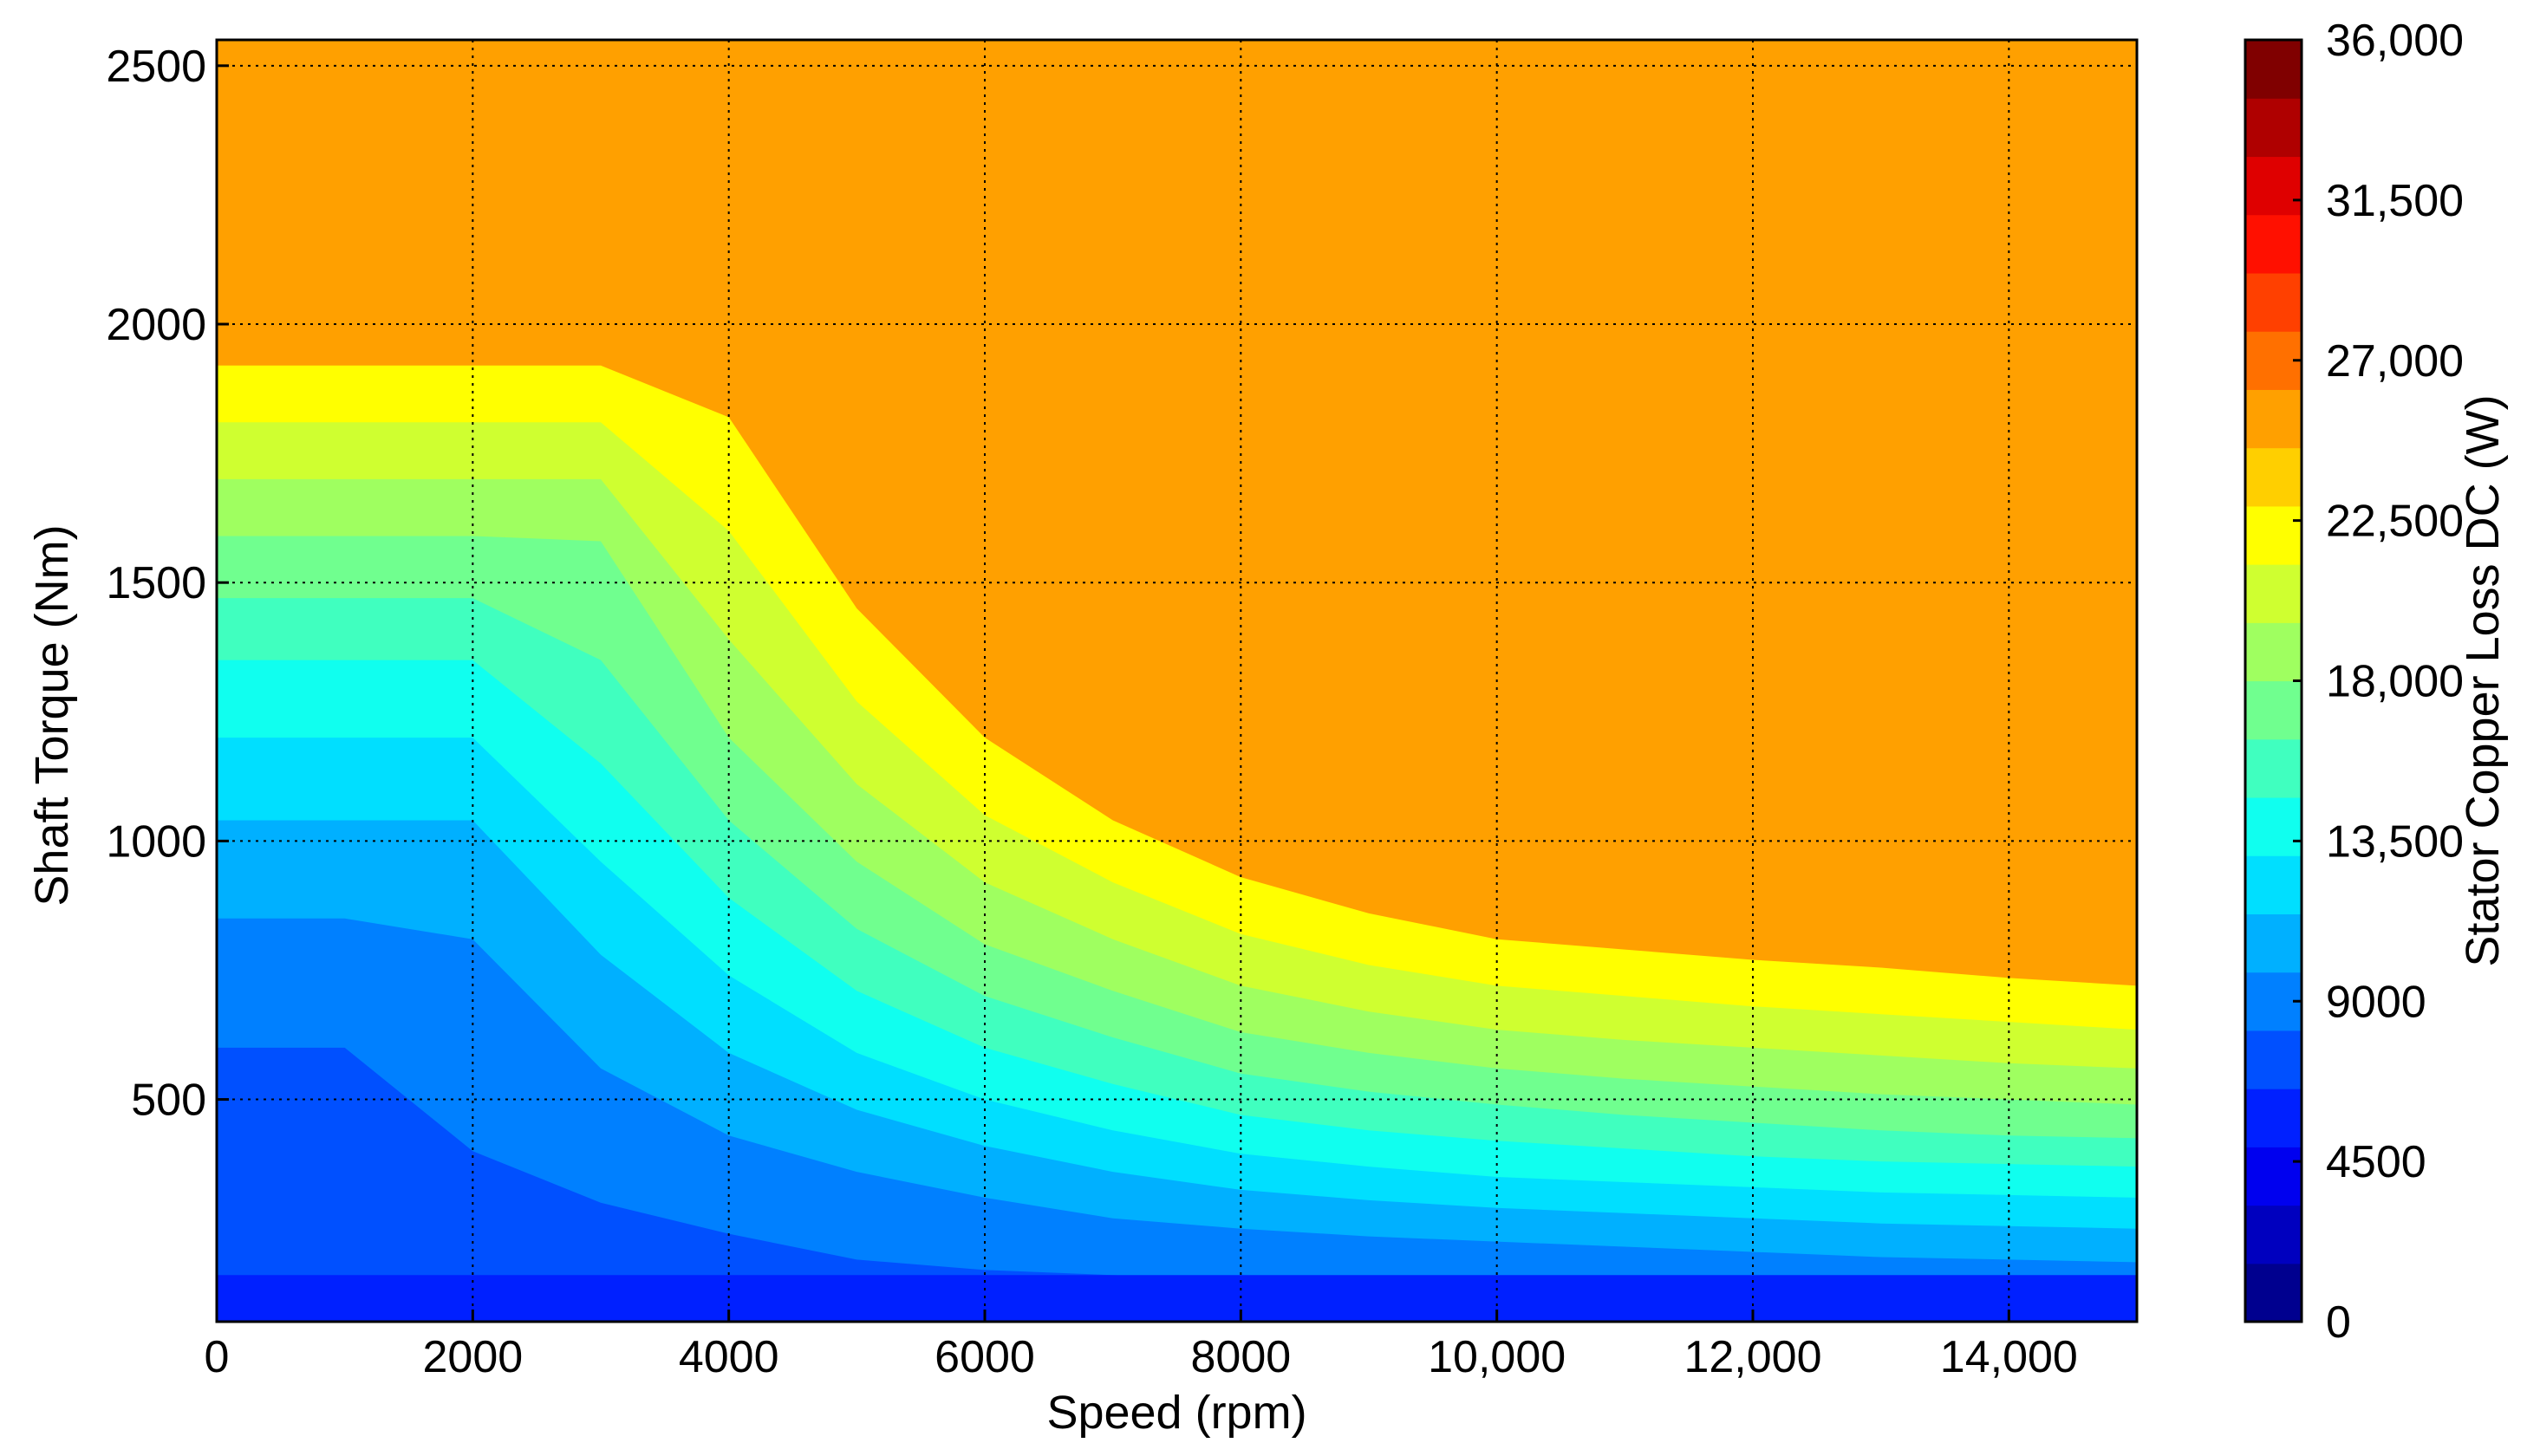 This screenshot has width=2540, height=1456. What do you see at coordinates (1497, 1357) in the screenshot?
I see `x-tick-label: 10,000` at bounding box center [1497, 1357].